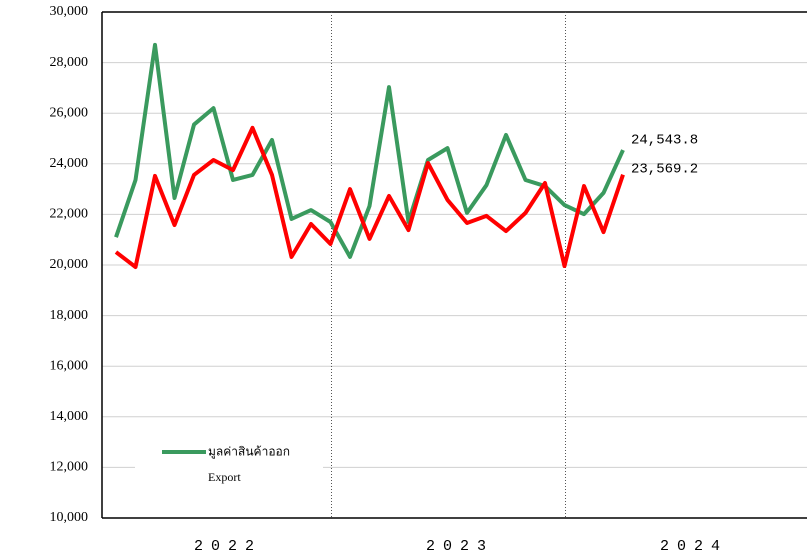 The image size is (807, 560). Describe the element at coordinates (69, 62) in the screenshot. I see `y-tick-label: 28,000` at that location.